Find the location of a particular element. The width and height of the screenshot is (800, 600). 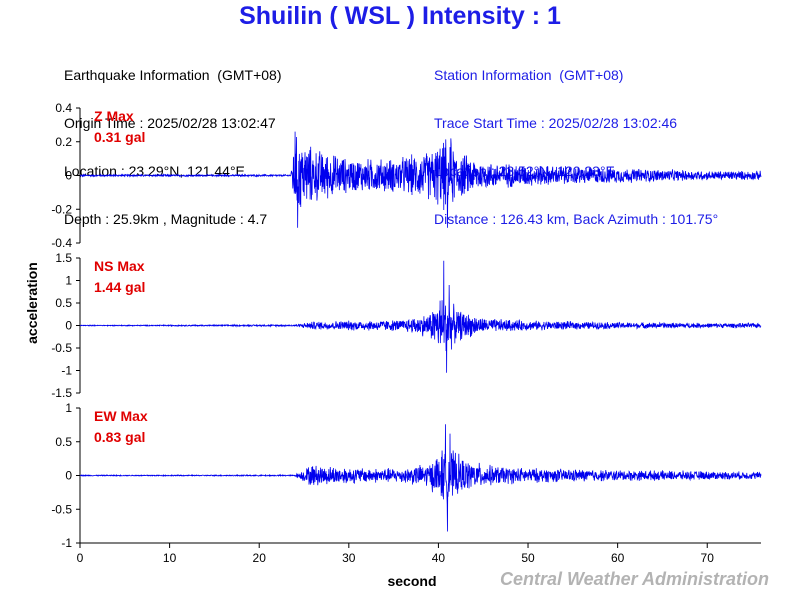

y-tick-label: 0.4 is located at coordinates (63, 108).